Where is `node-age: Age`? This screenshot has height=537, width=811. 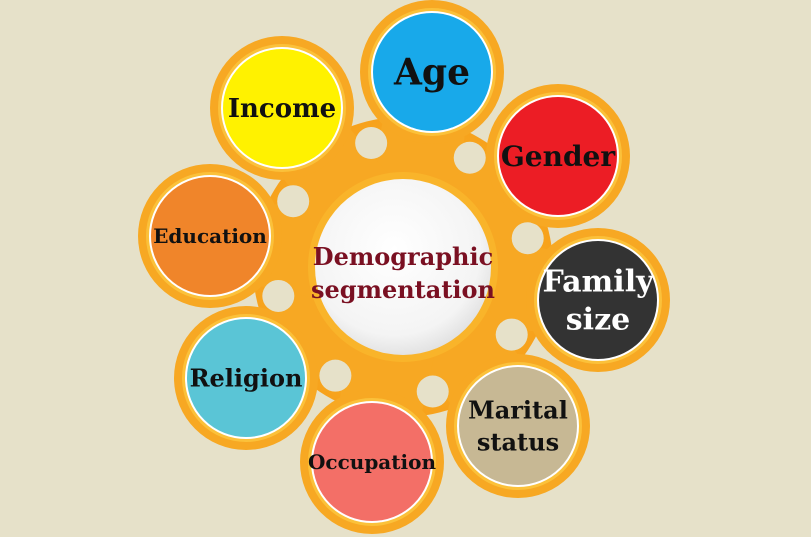
node-age: Age is located at coordinates (432, 72).